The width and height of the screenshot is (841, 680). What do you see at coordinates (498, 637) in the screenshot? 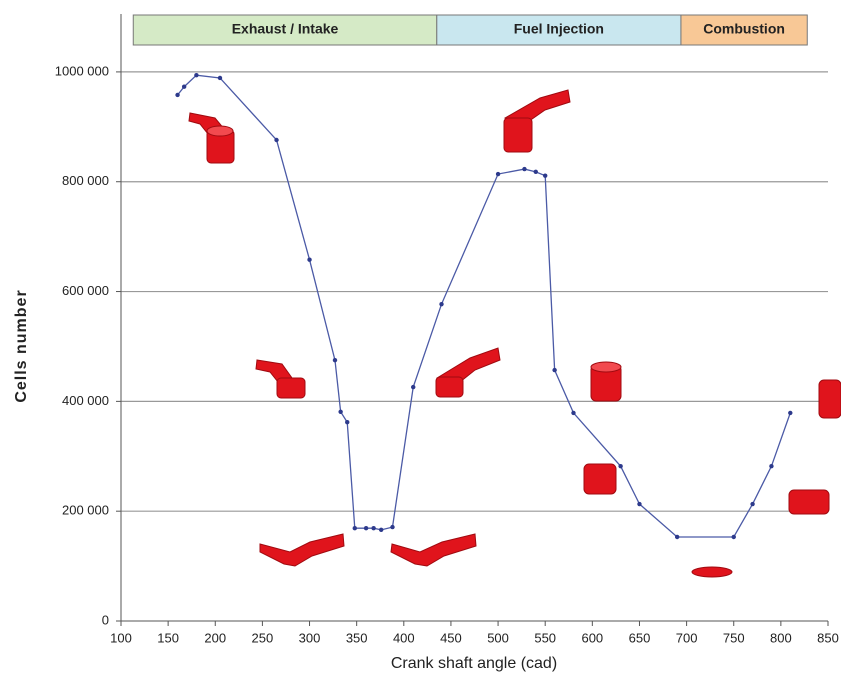
I see `x-tick-label: 500` at bounding box center [498, 637].